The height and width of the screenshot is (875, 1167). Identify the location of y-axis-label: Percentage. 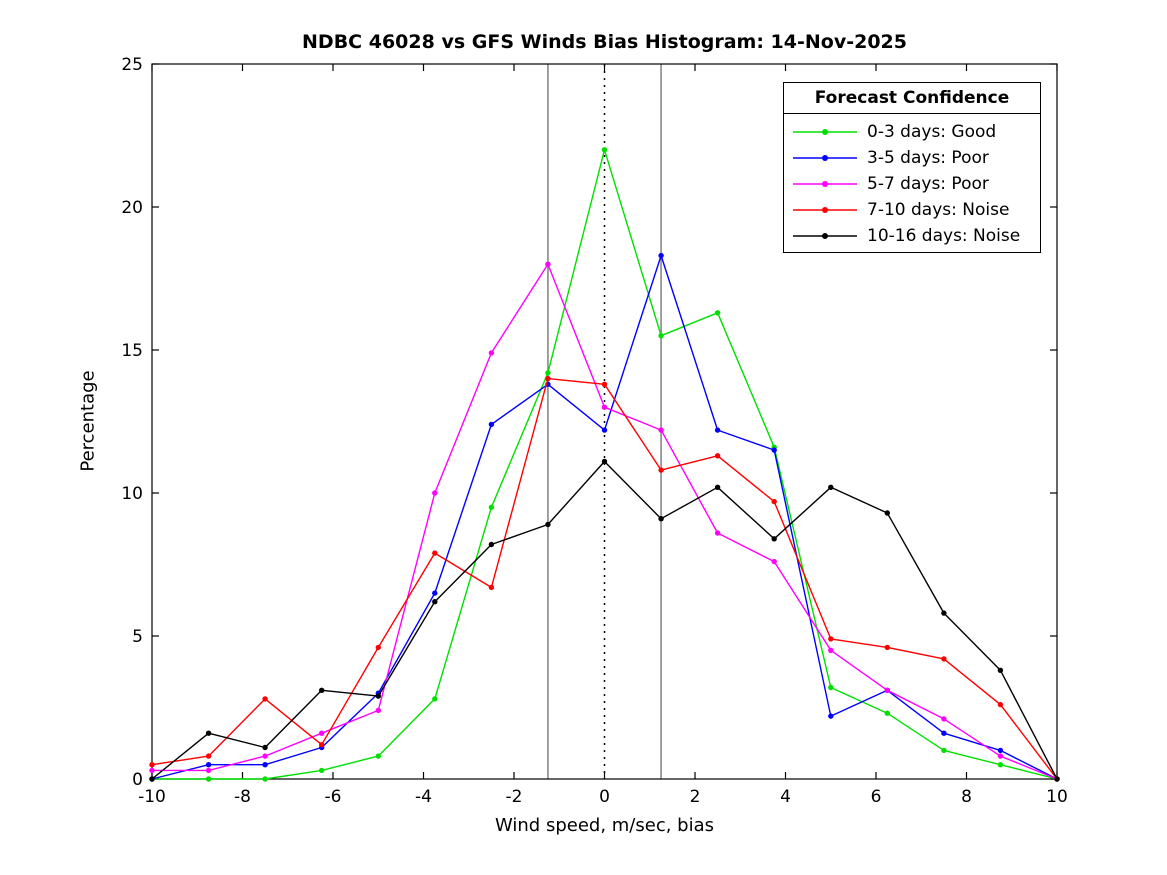
(88, 421).